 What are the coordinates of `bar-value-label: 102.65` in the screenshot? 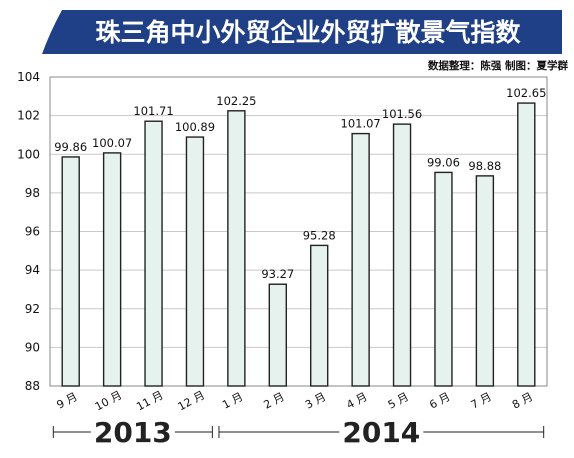 It's located at (526, 93).